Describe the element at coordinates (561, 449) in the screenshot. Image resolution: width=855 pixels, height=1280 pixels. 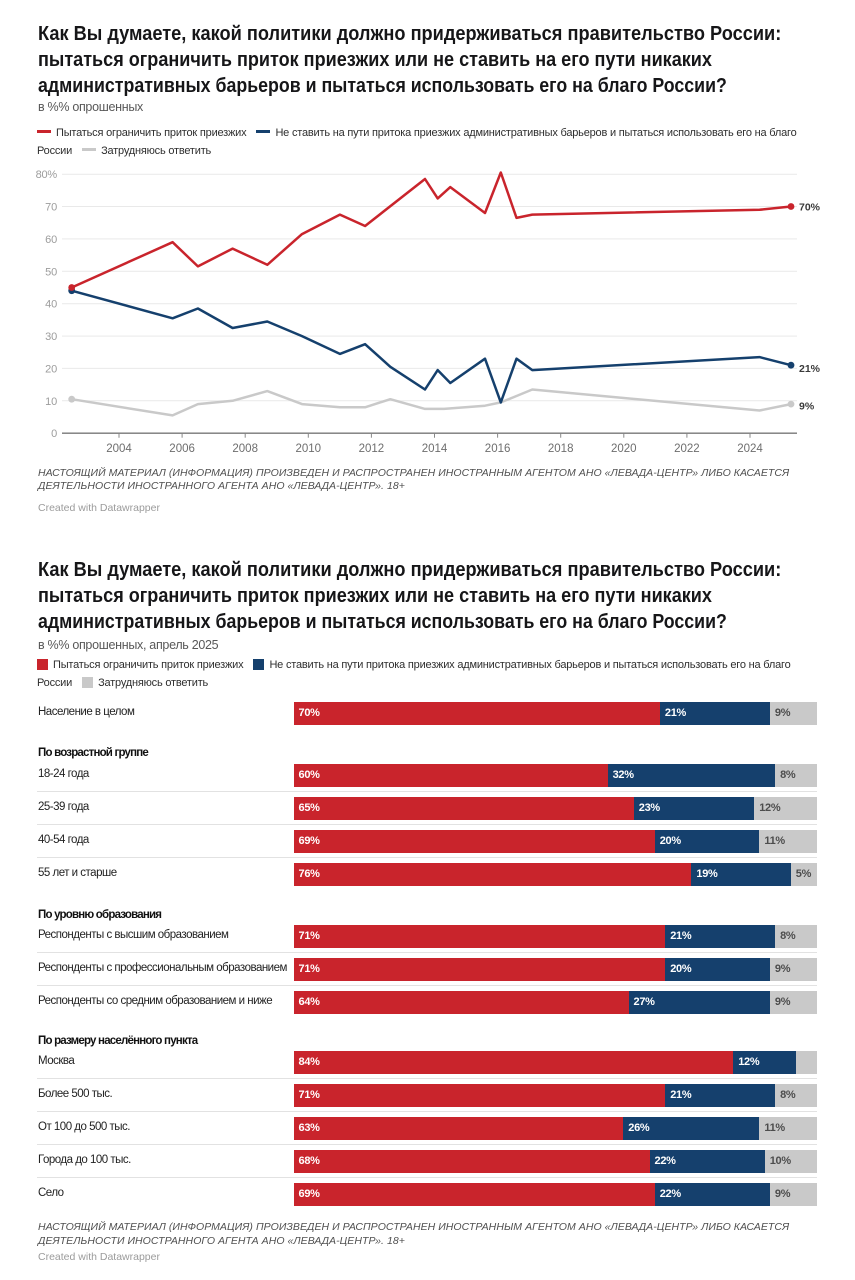
I see `svg-text: 2018` at that location.